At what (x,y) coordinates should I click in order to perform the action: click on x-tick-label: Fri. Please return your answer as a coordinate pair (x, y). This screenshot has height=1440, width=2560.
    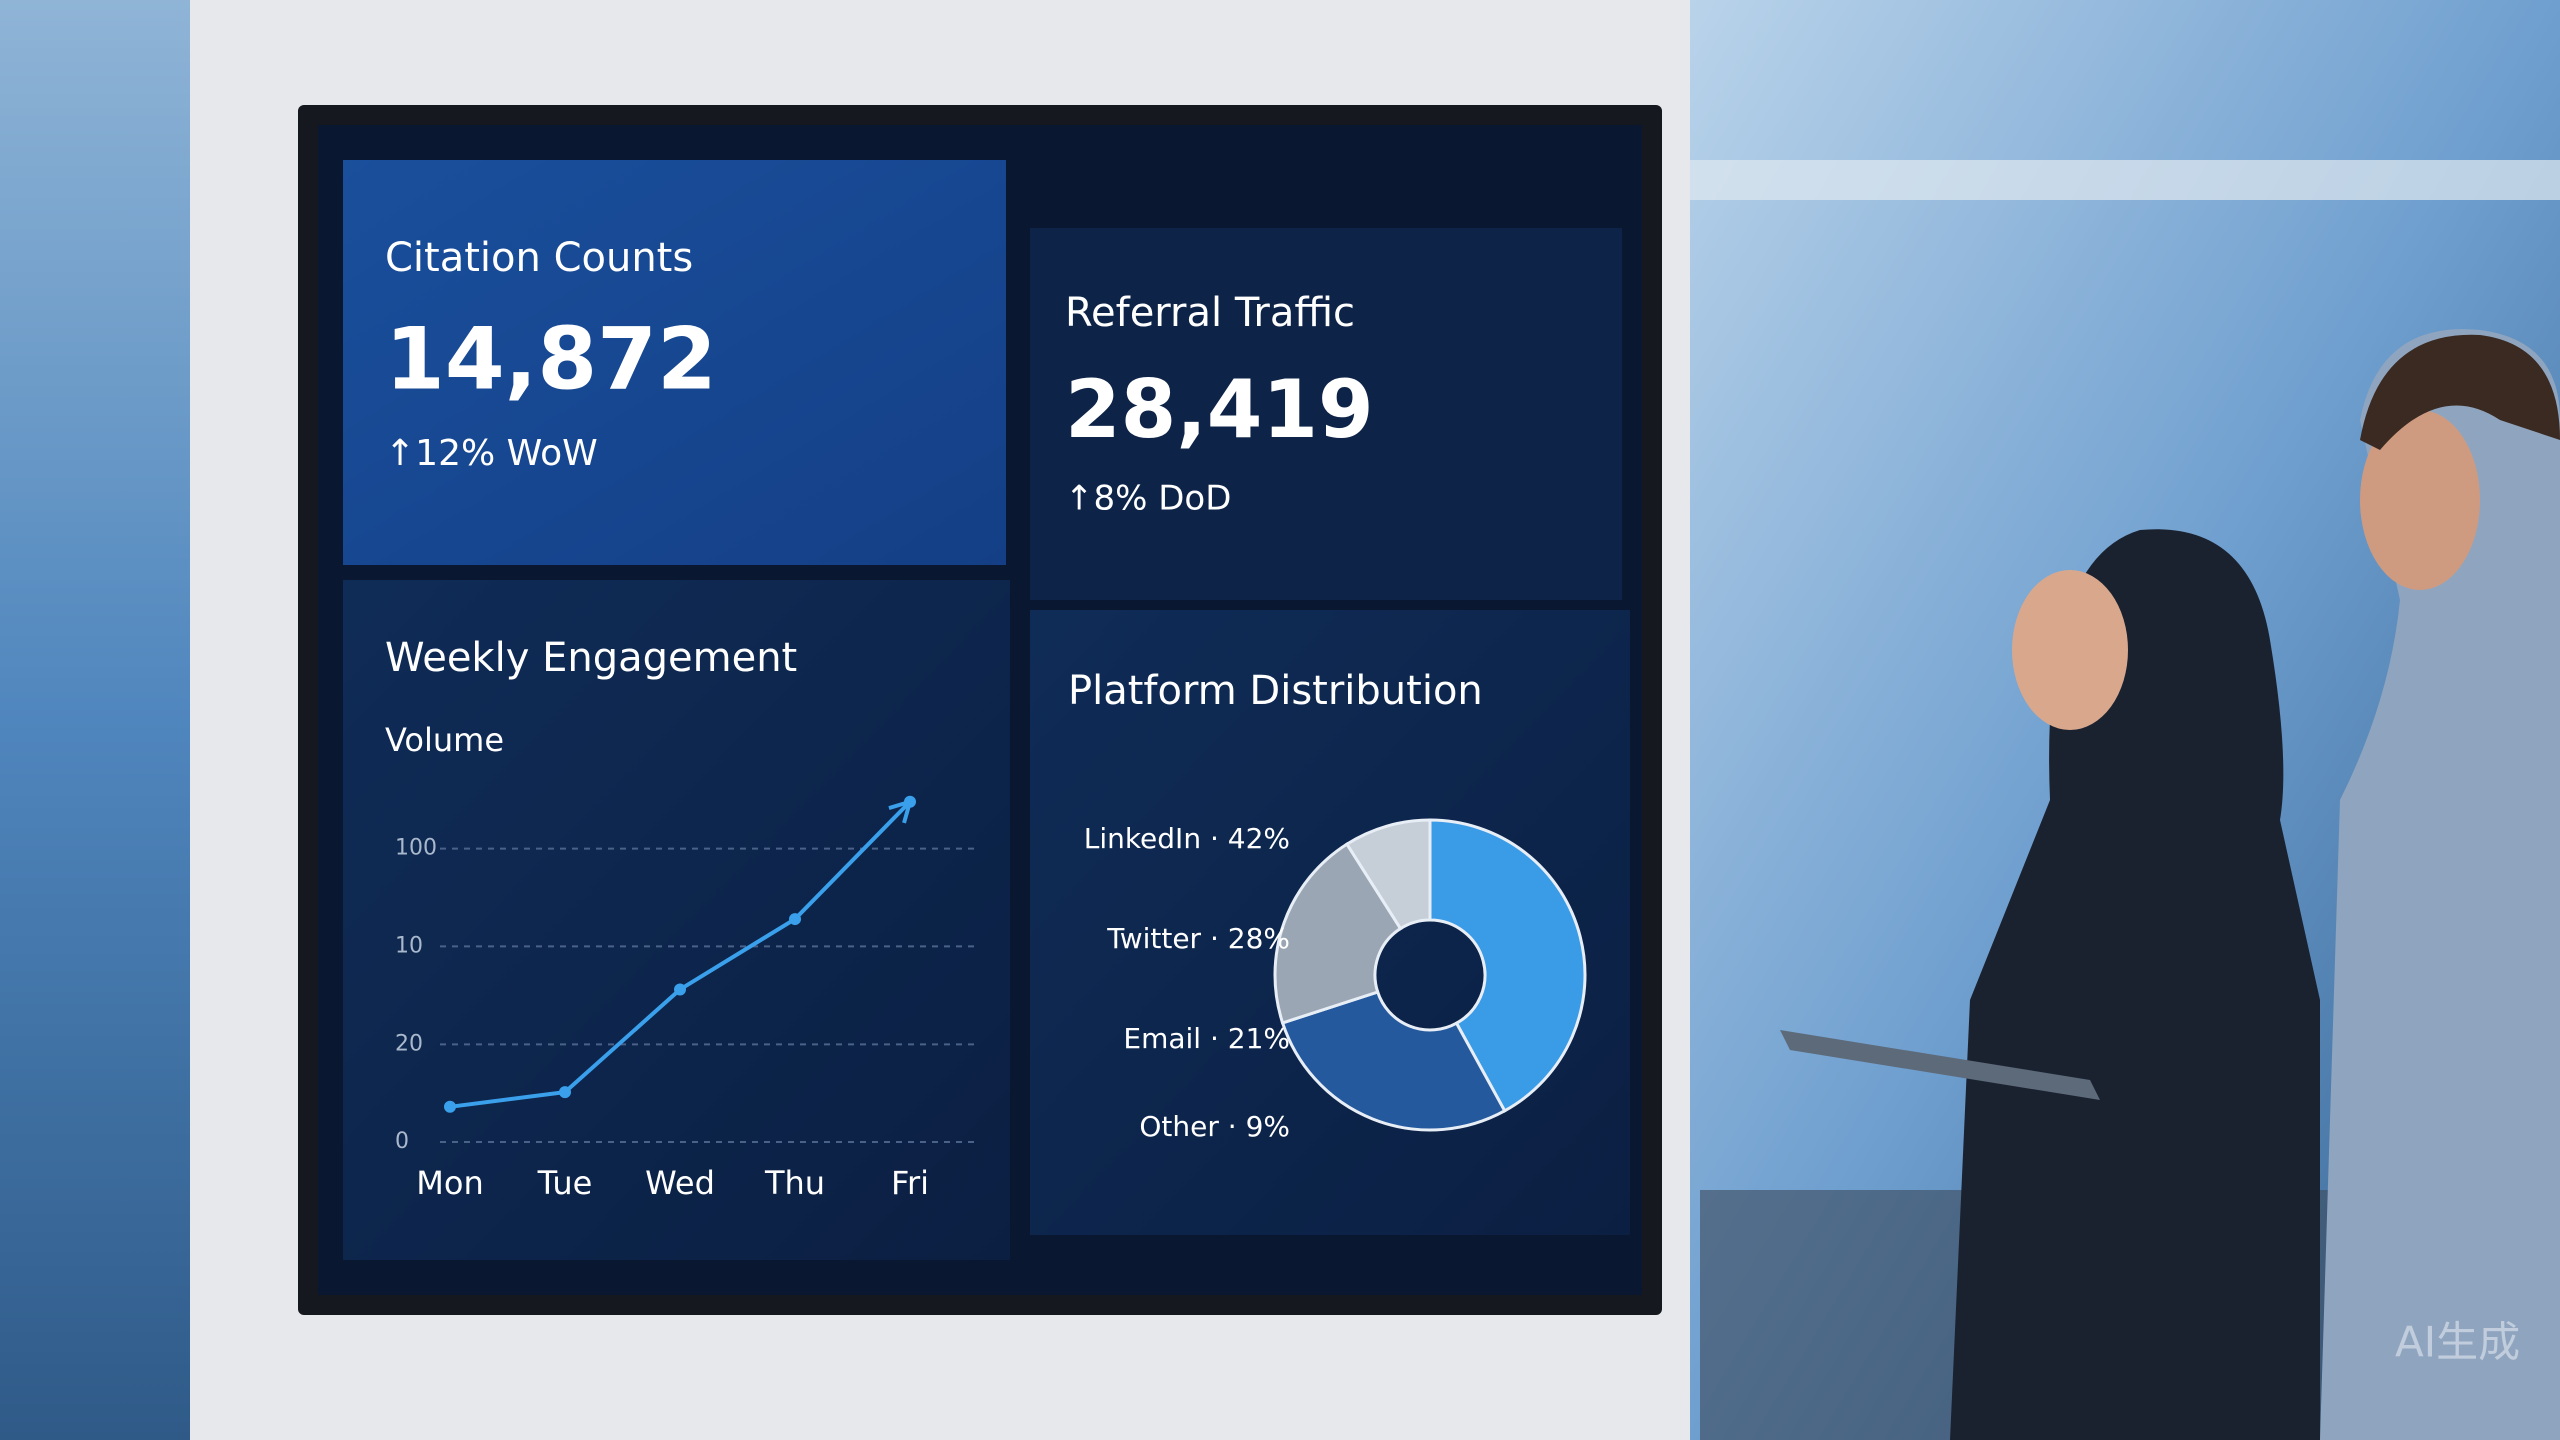
    Looking at the image, I should click on (910, 1183).